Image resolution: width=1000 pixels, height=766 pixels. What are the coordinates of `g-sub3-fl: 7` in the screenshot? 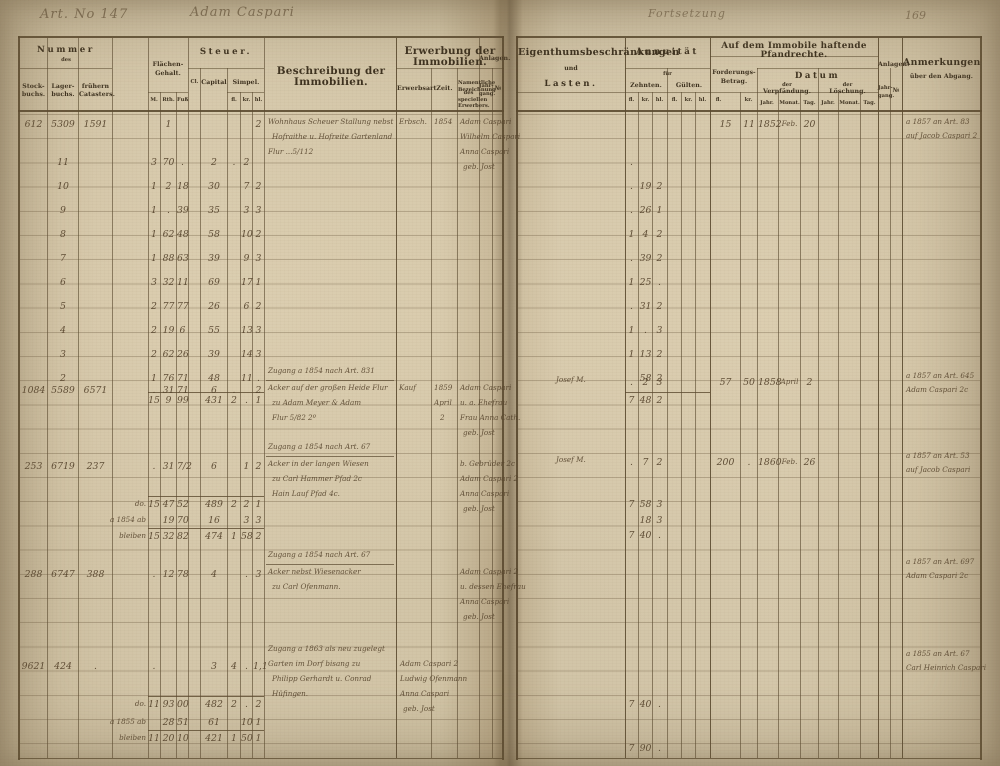 It's located at (631, 535).